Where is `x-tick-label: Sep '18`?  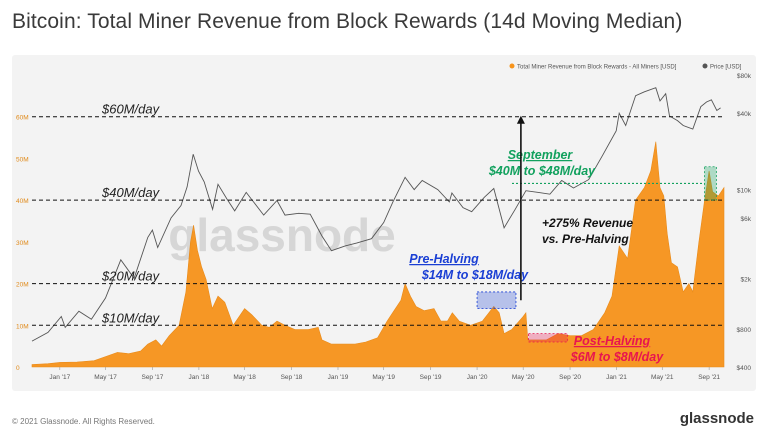
x-tick-label: Sep '18 is located at coordinates (292, 377).